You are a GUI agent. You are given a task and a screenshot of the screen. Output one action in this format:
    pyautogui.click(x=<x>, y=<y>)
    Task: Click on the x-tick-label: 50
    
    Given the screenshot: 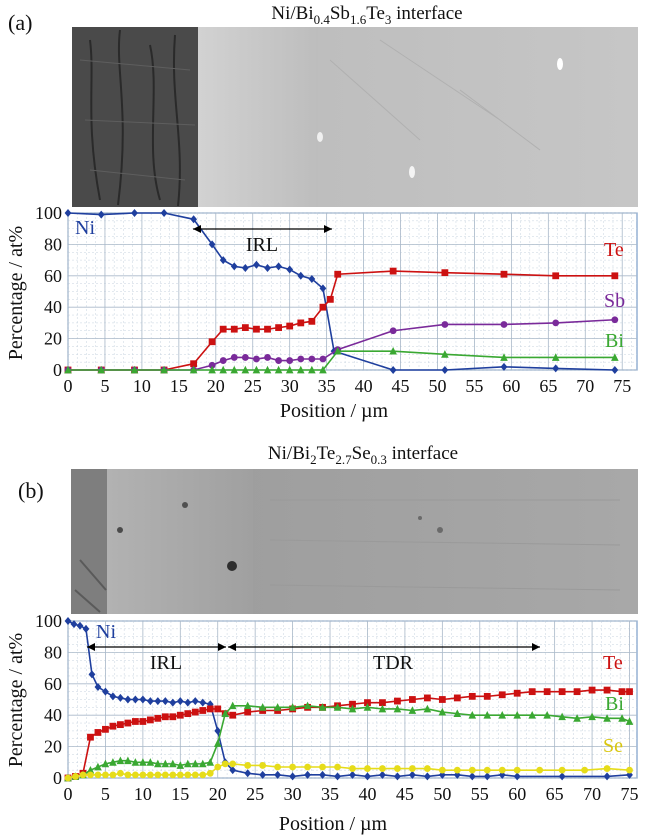 What is the action you would take?
    pyautogui.click(x=442, y=794)
    